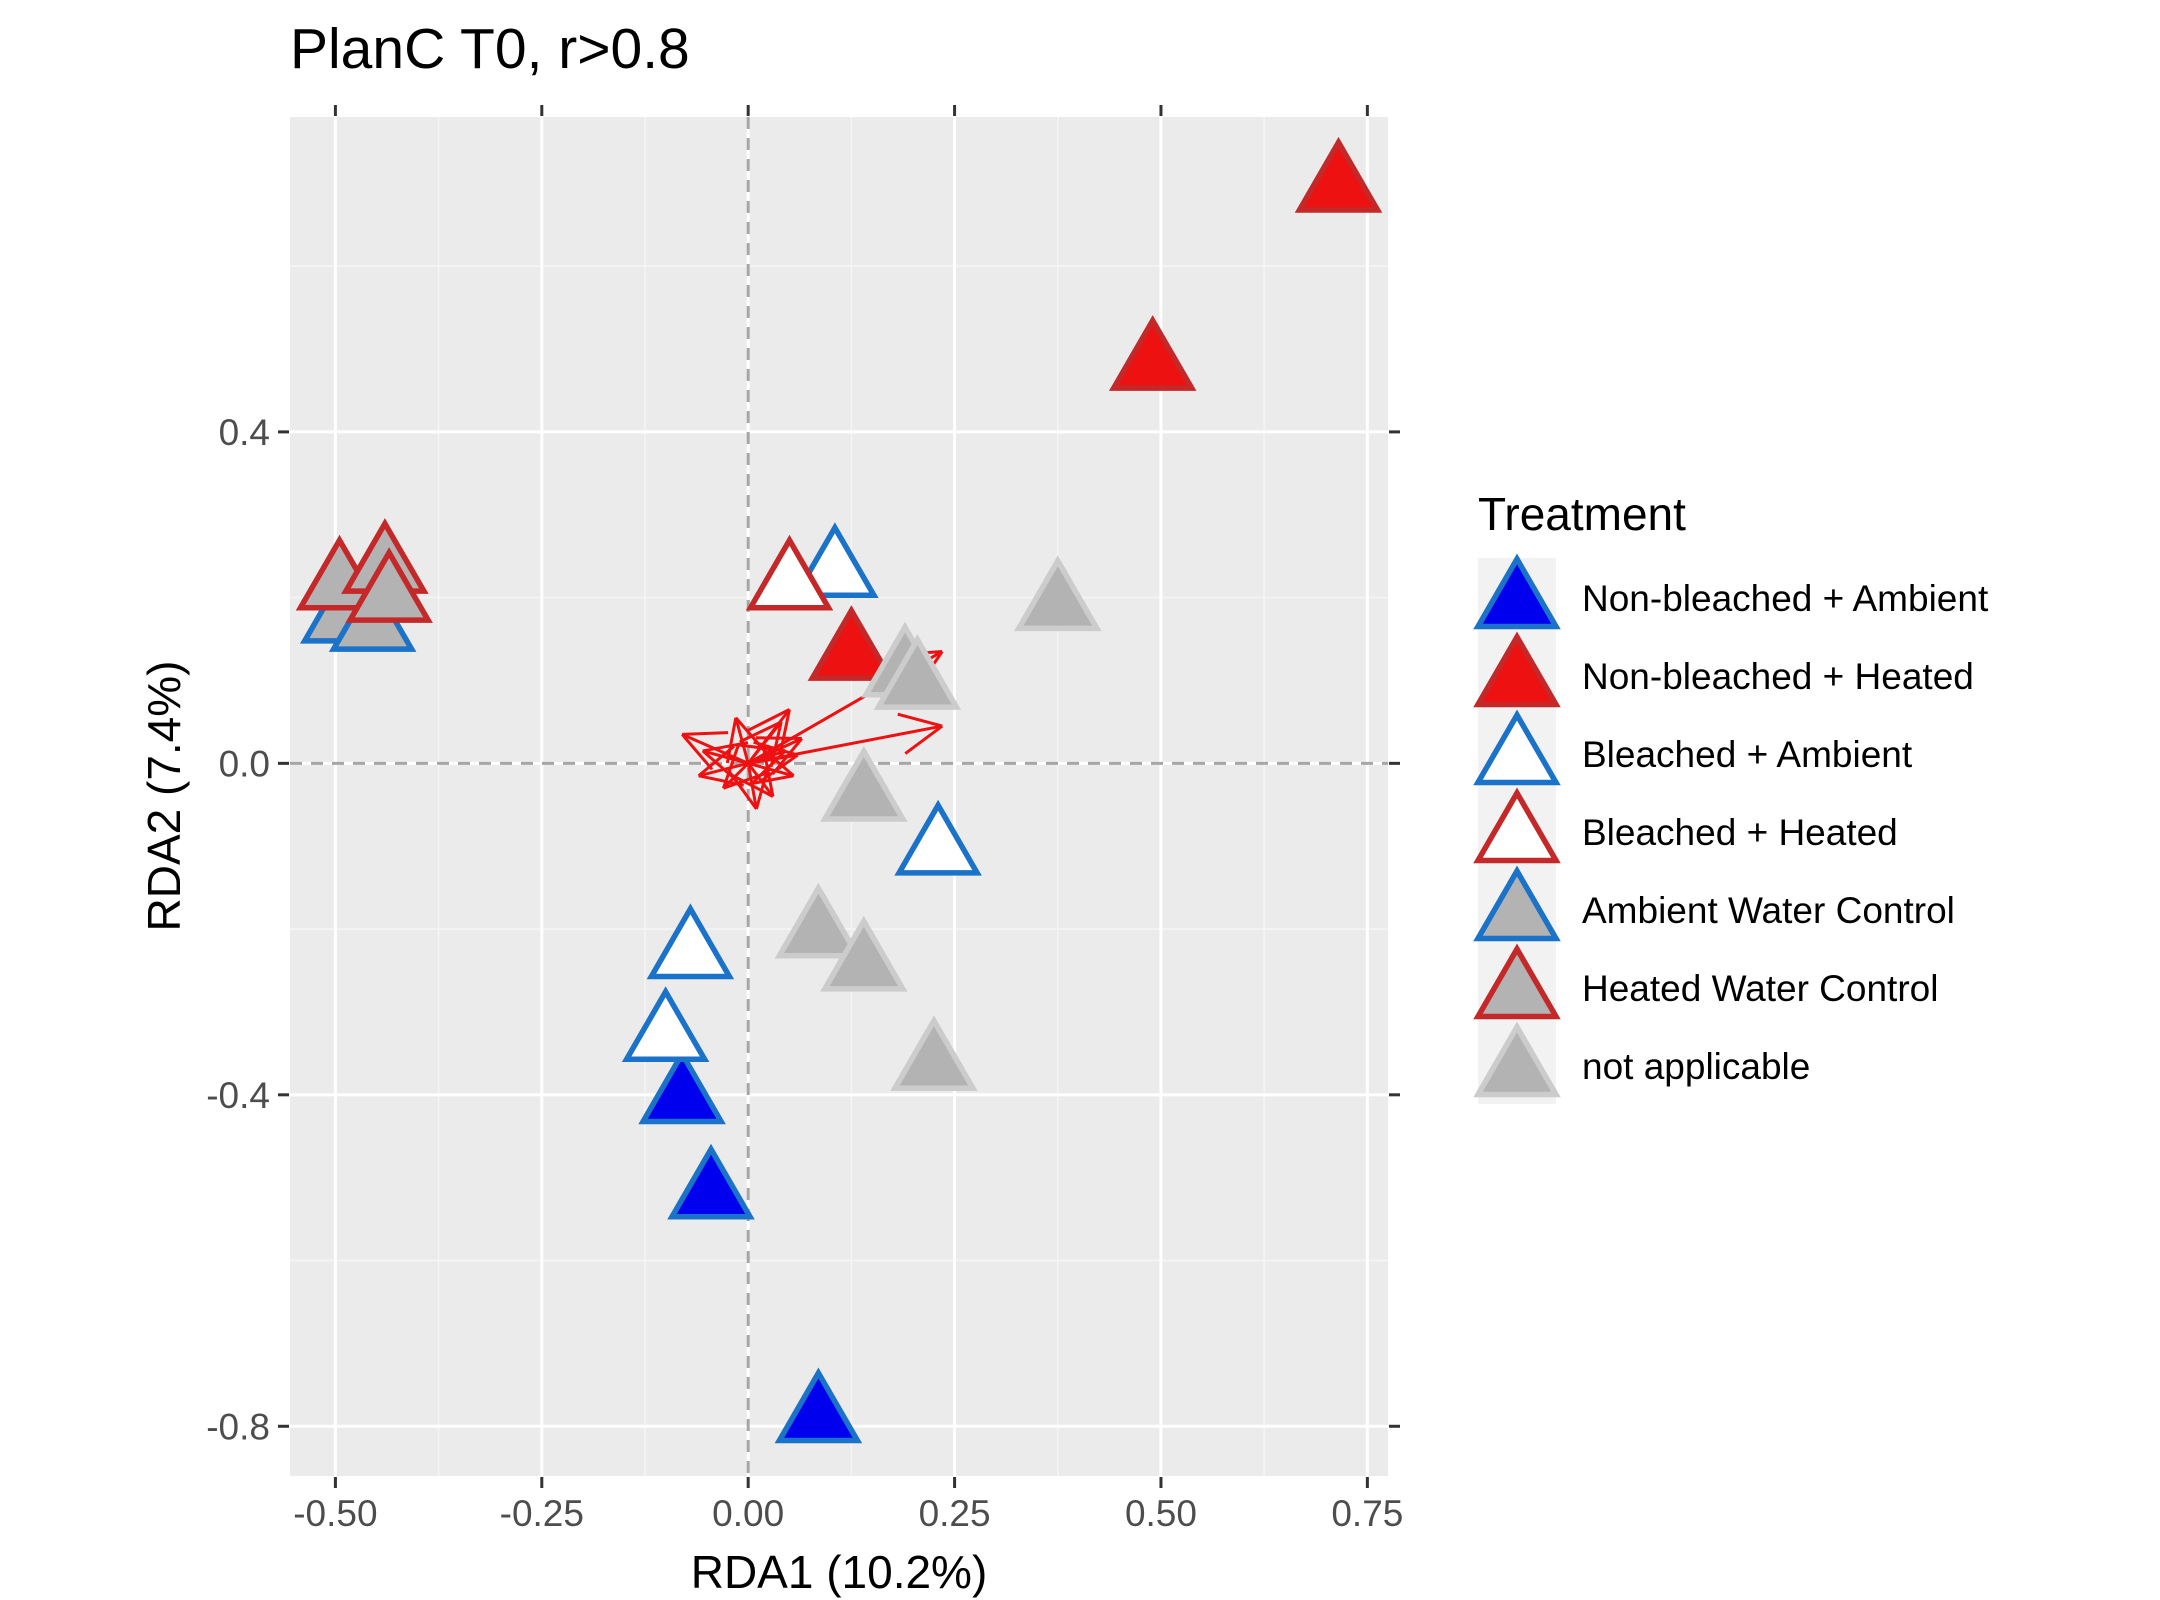 This screenshot has width=2160, height=1600. What do you see at coordinates (1161, 1513) in the screenshot?
I see `x-tick-label: 0.50` at bounding box center [1161, 1513].